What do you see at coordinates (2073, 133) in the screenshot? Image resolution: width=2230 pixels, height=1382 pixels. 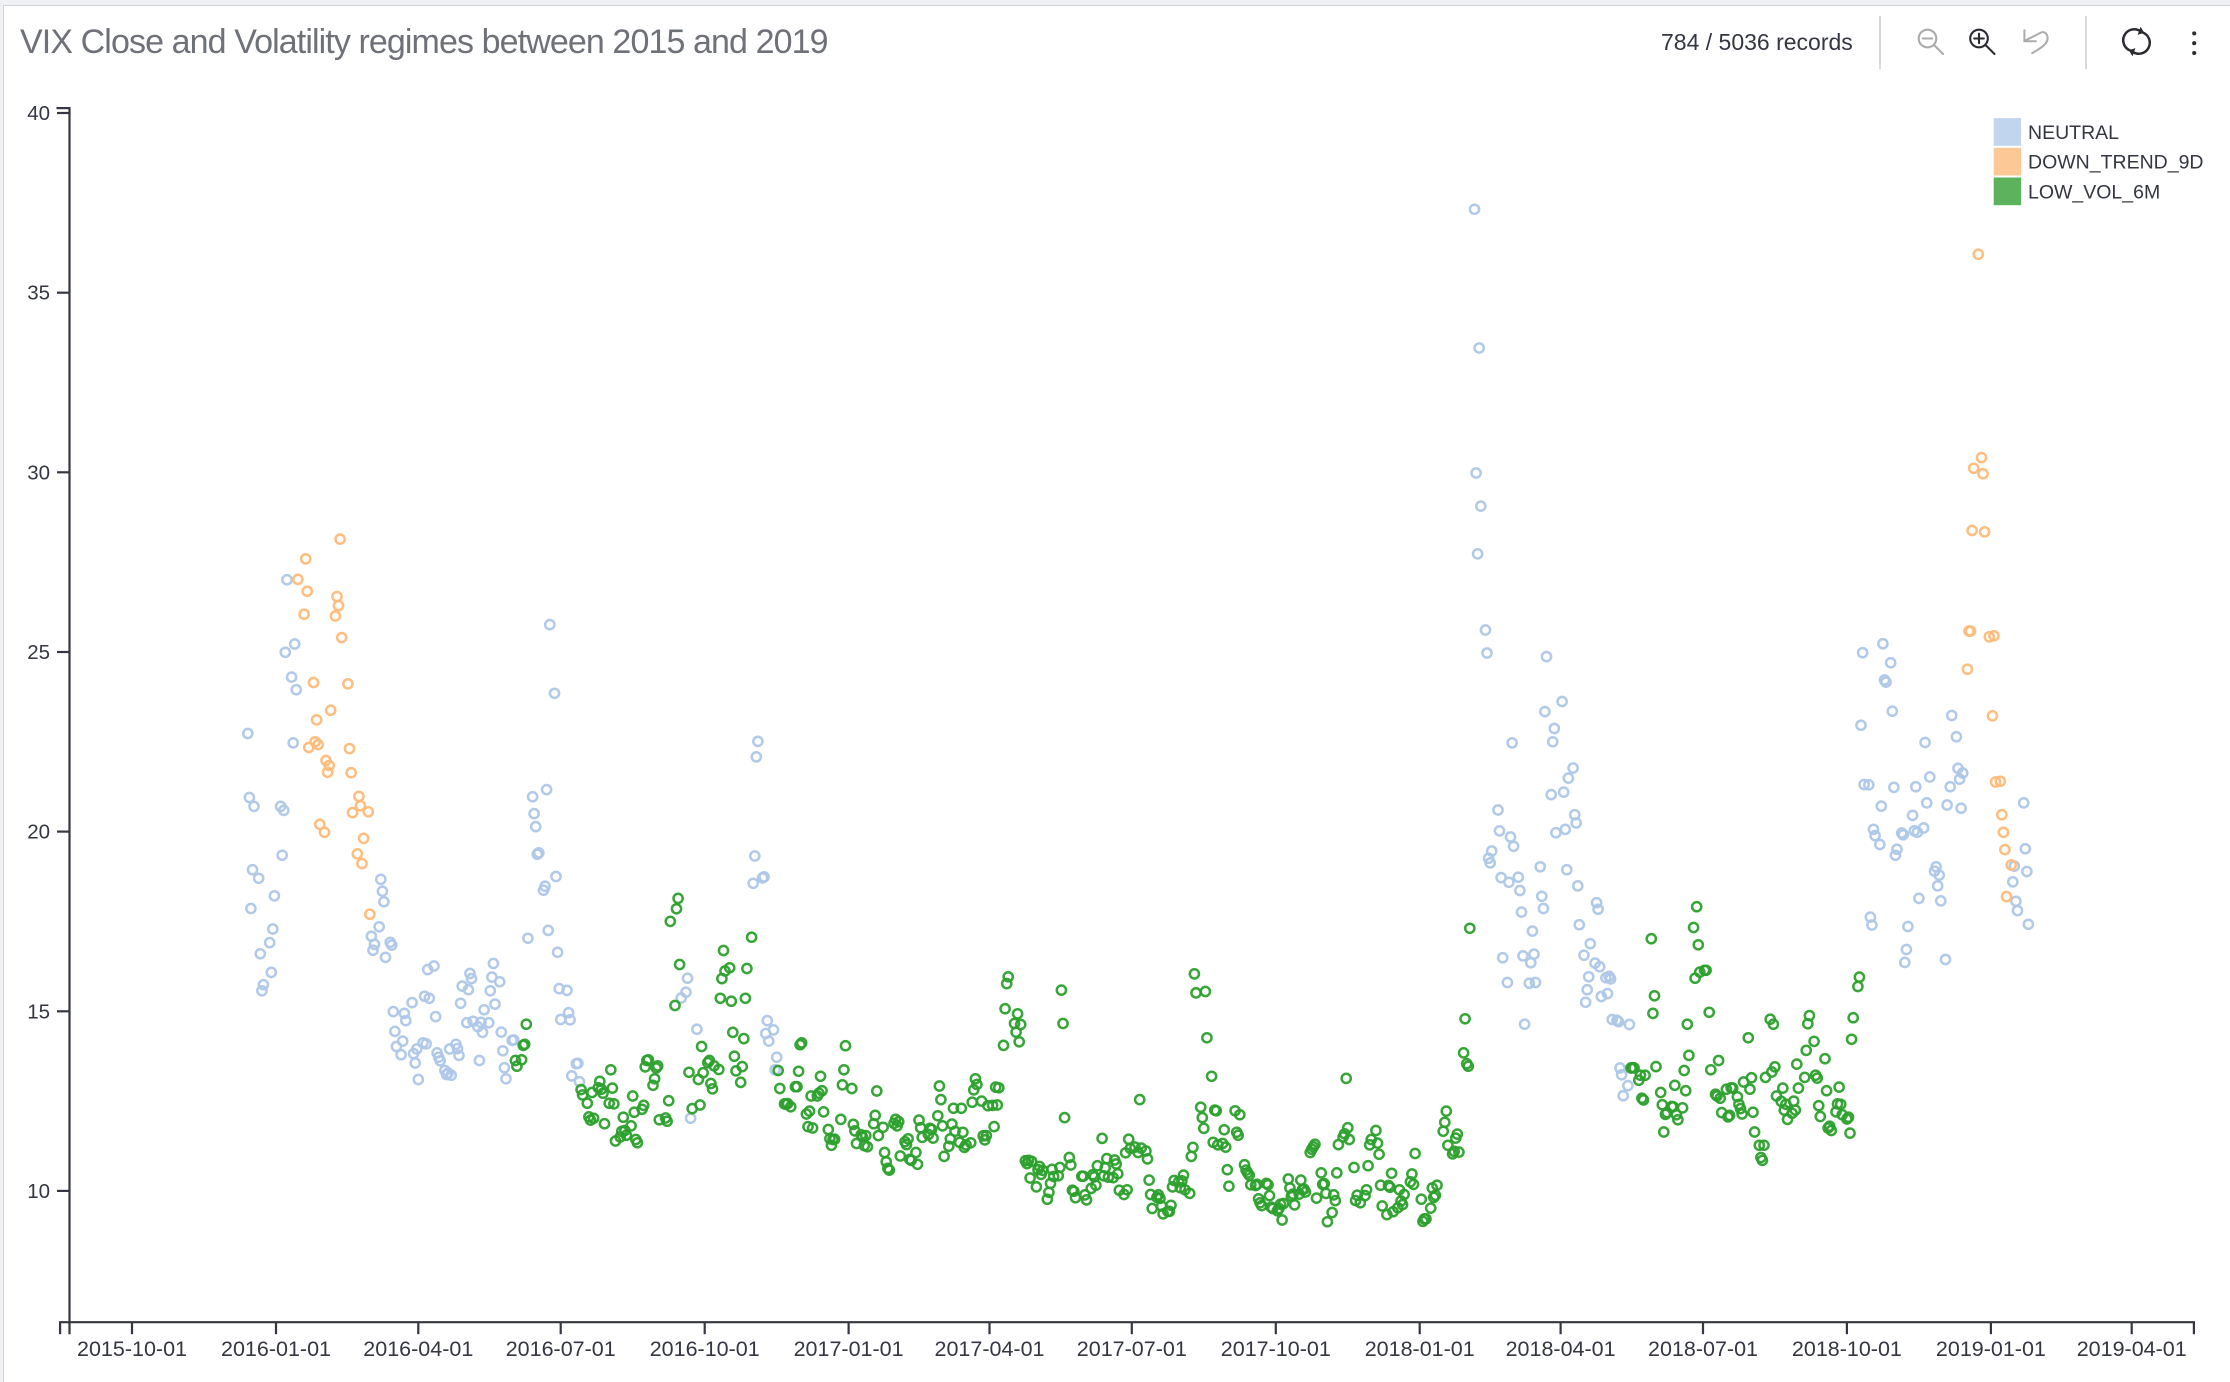 I see `svg-text: NEUTRAL` at bounding box center [2073, 133].